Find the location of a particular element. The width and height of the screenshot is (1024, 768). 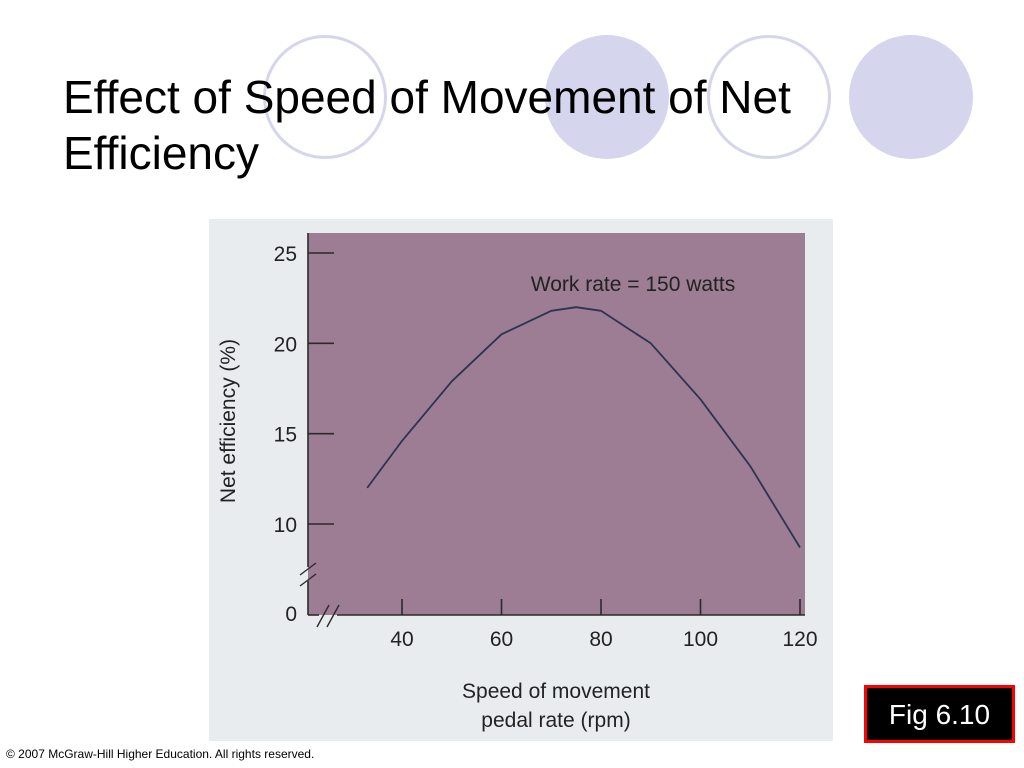

chart-annotation: Work rate = 150 watts is located at coordinates (633, 284).